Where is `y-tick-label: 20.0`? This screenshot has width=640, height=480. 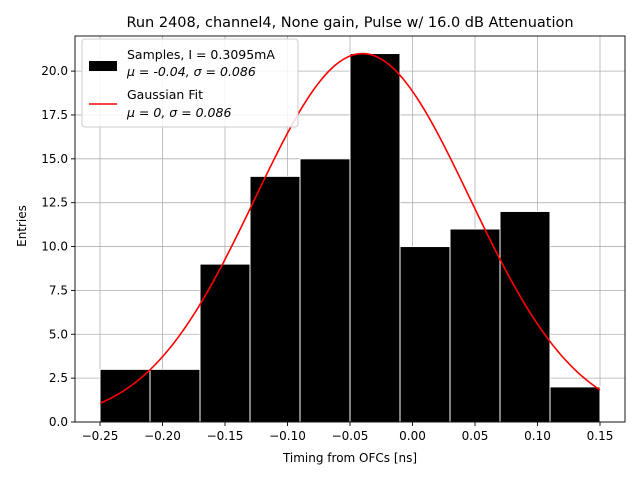
y-tick-label: 20.0 is located at coordinates (54, 71).